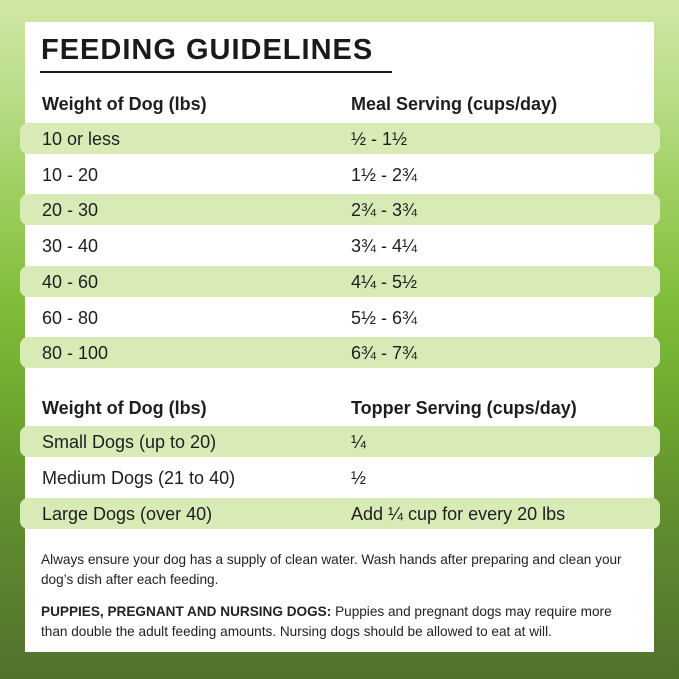 The image size is (679, 679). Describe the element at coordinates (384, 210) in the screenshot. I see `table-cell: 2¾ - 3¾` at that location.